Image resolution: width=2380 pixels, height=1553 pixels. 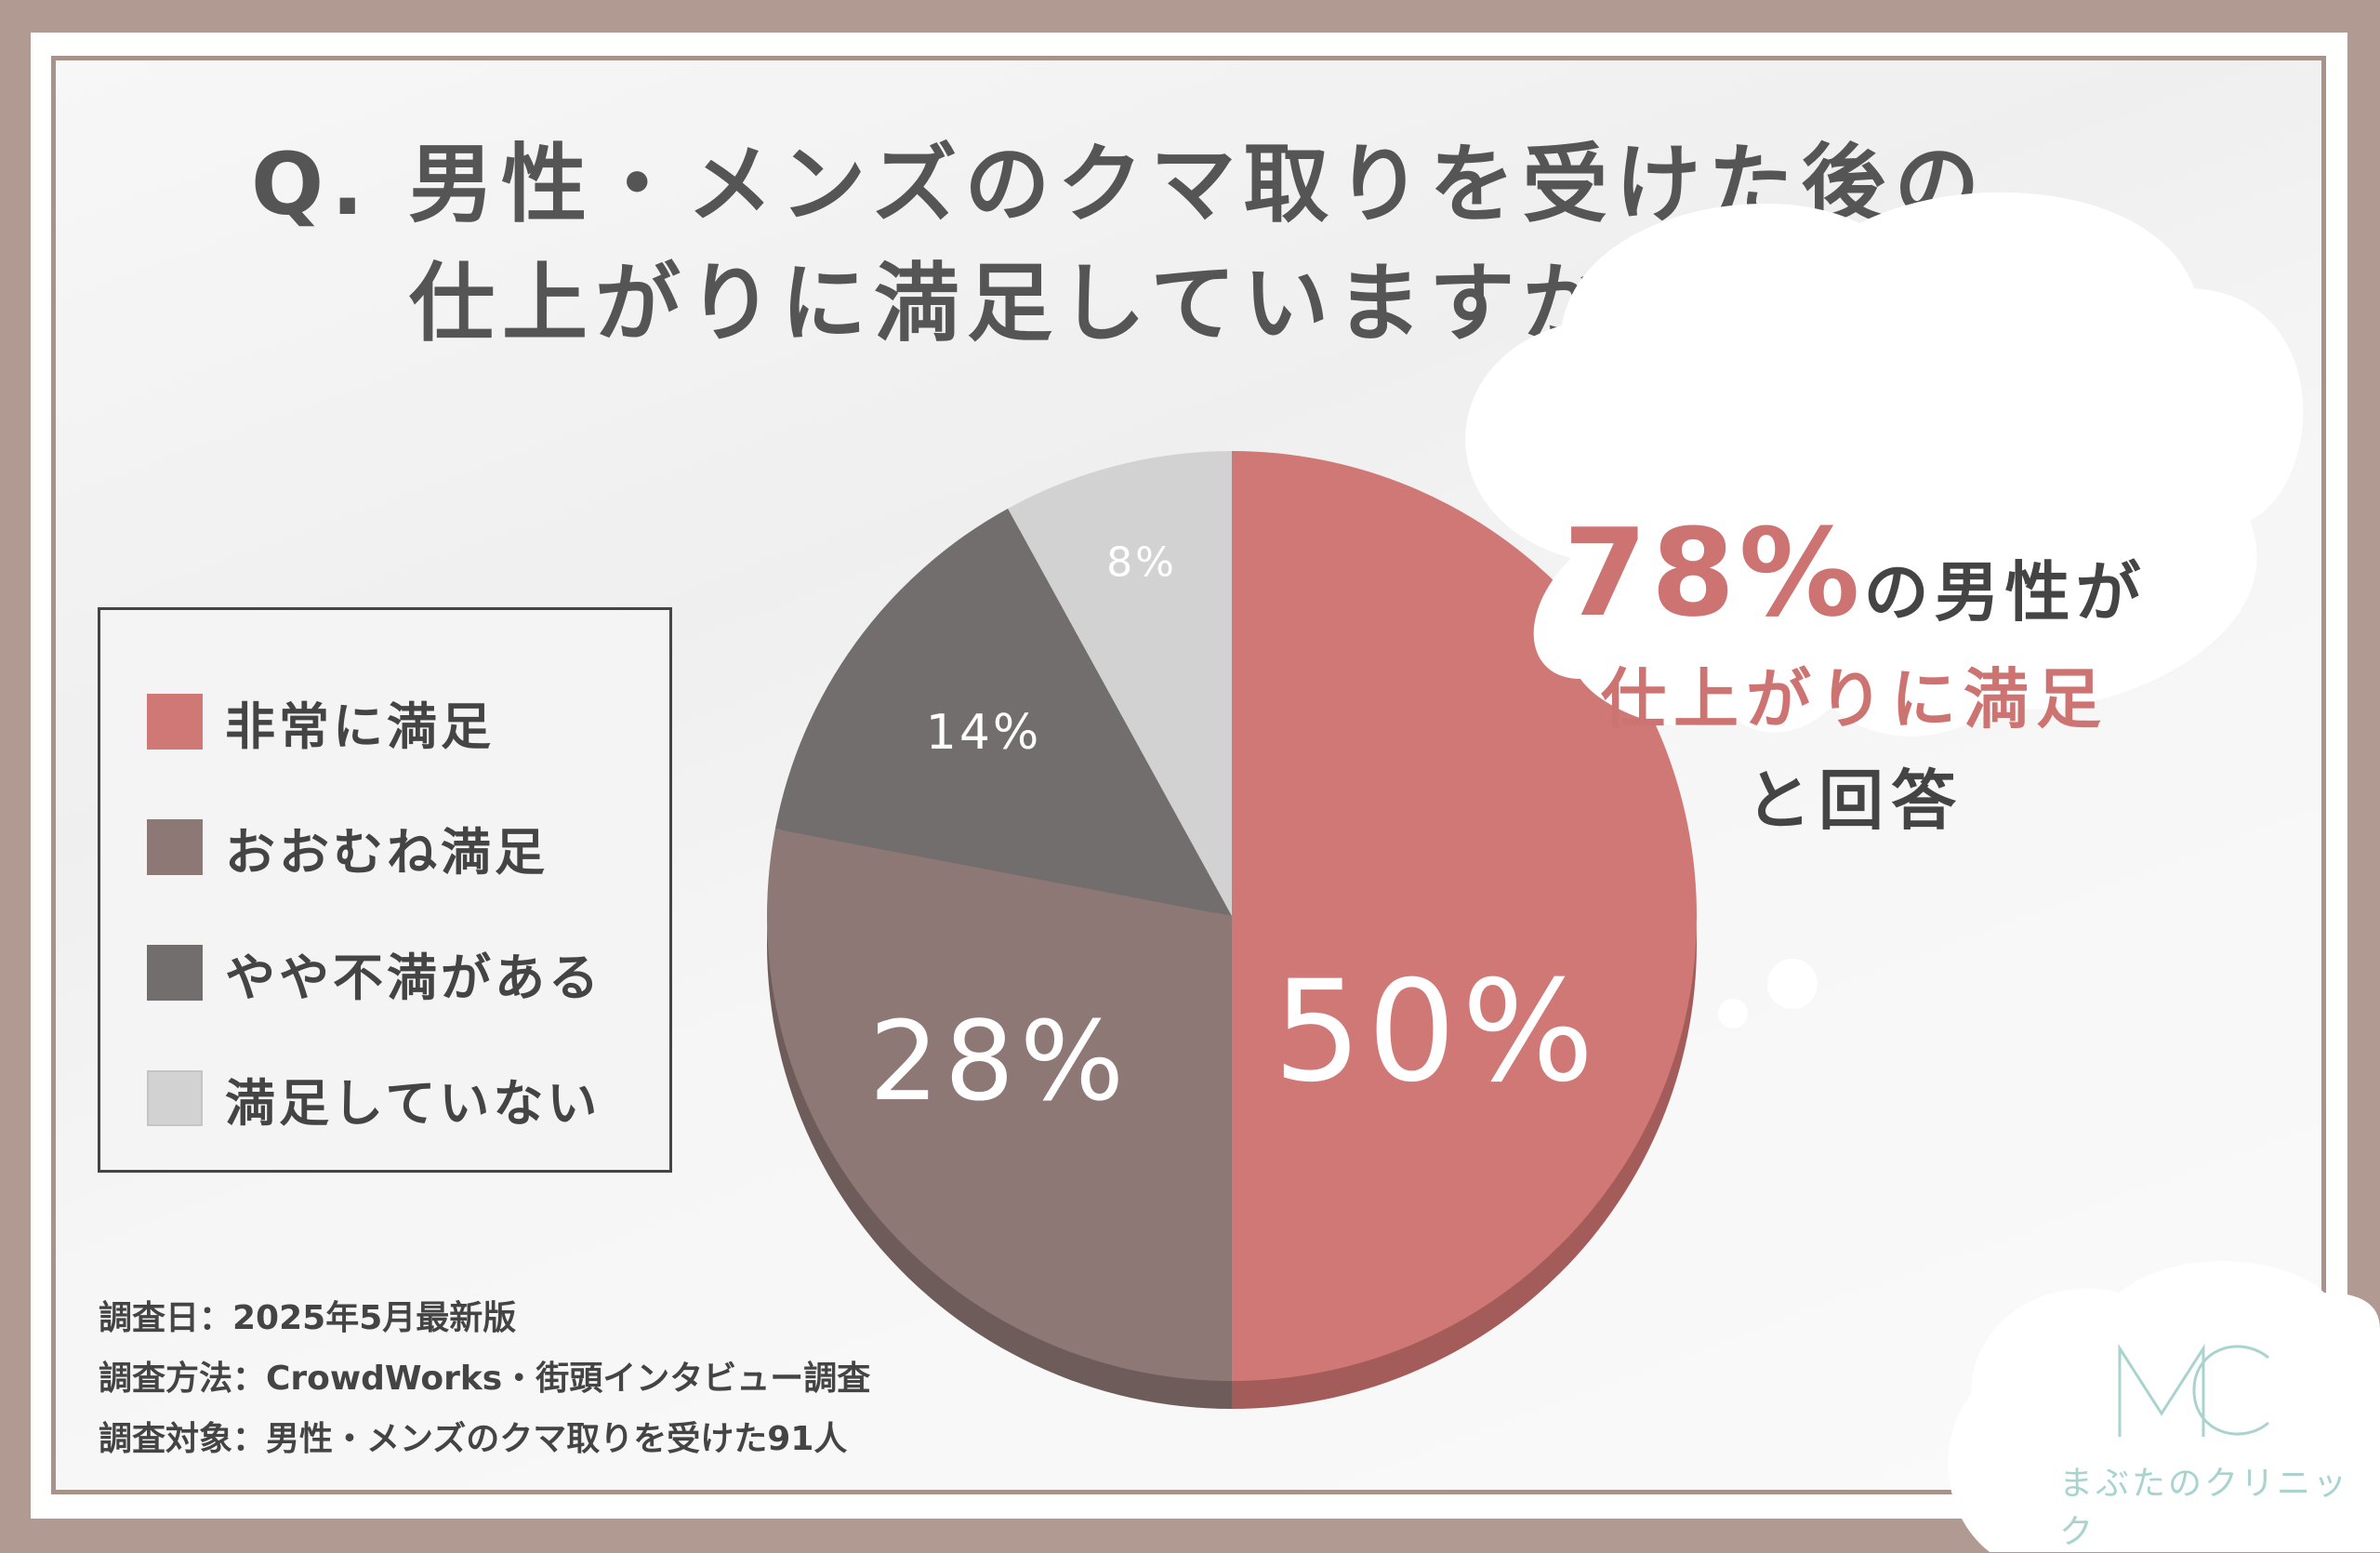 What do you see at coordinates (1855, 801) in the screenshot?
I see `callout-line-3: と回答` at bounding box center [1855, 801].